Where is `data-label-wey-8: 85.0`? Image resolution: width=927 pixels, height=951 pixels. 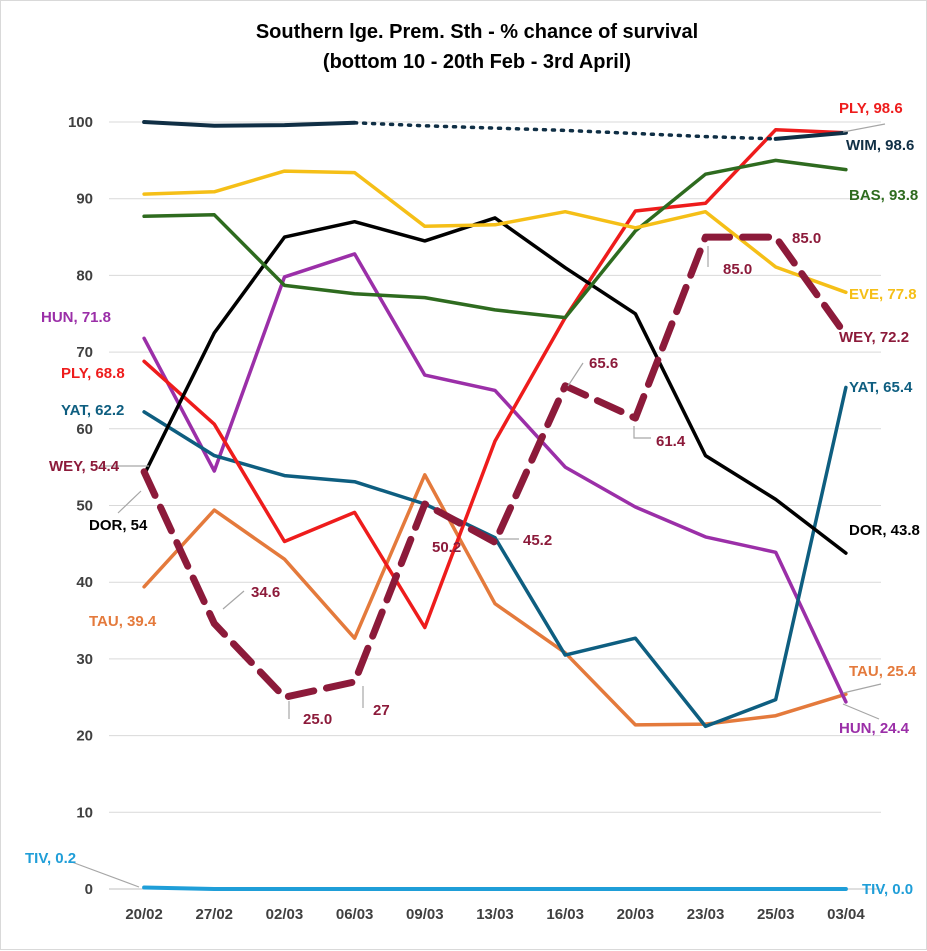 data-label-wey-8: 85.0 is located at coordinates (737, 269).